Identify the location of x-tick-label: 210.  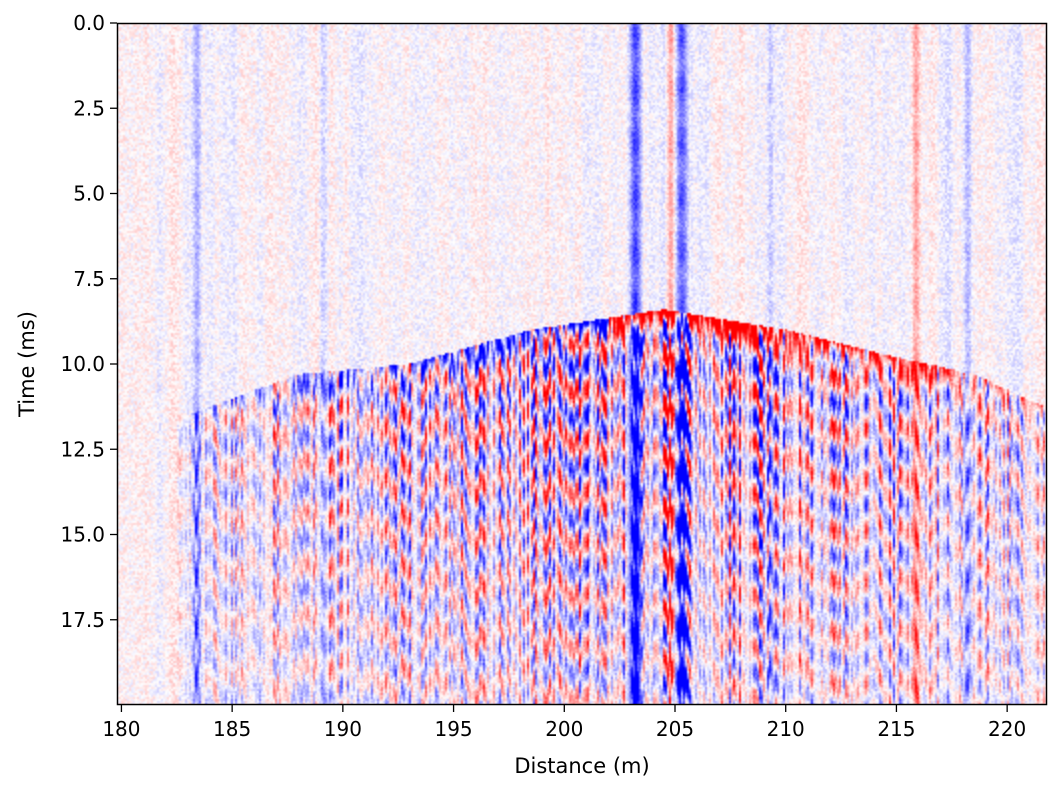
(786, 729).